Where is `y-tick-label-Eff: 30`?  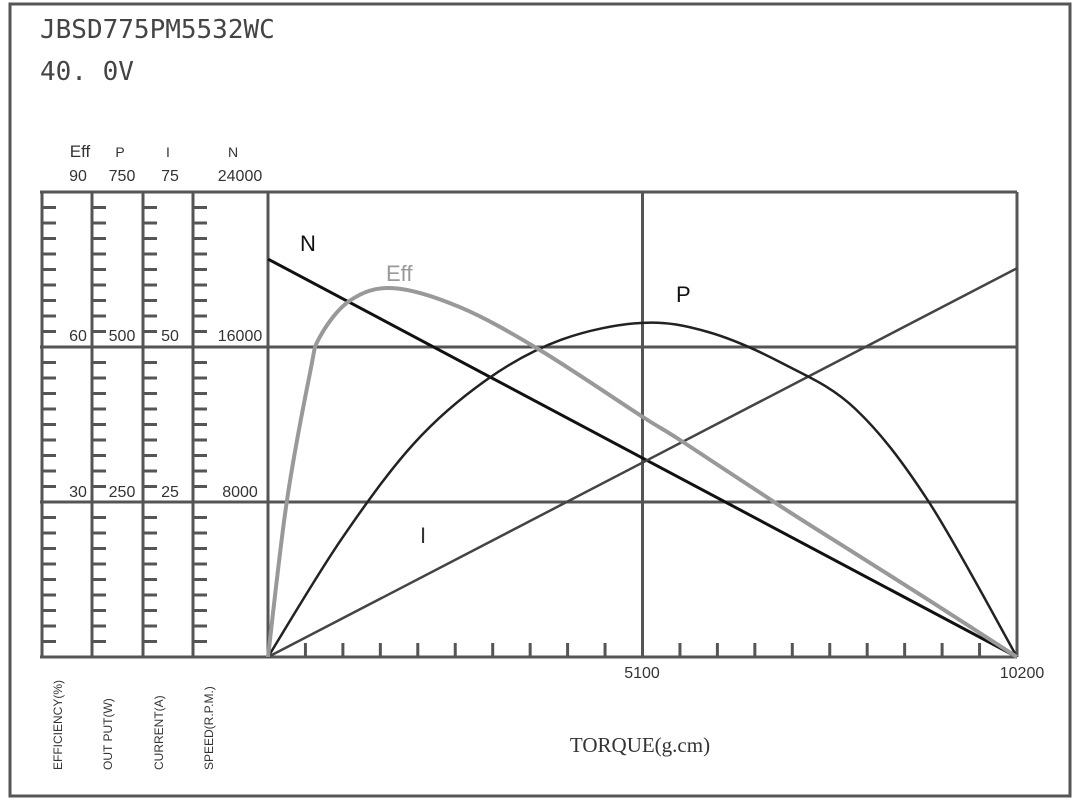
y-tick-label-Eff: 30 is located at coordinates (78, 492).